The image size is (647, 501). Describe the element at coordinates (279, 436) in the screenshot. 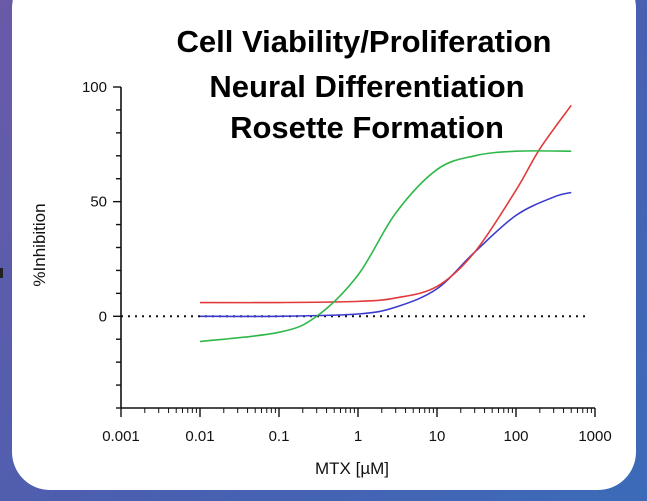

I see `x-tick-label: 0.1` at that location.